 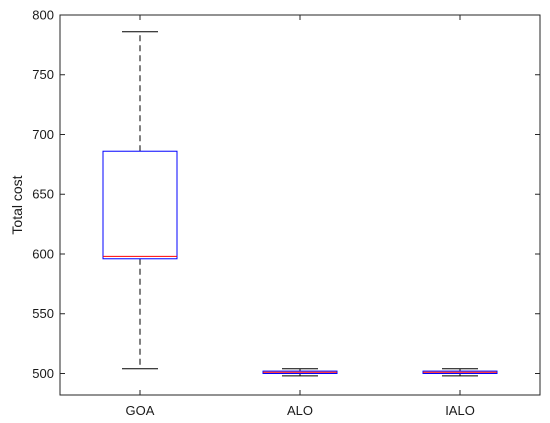 I want to click on y-tick-label: 600, so click(x=43, y=253).